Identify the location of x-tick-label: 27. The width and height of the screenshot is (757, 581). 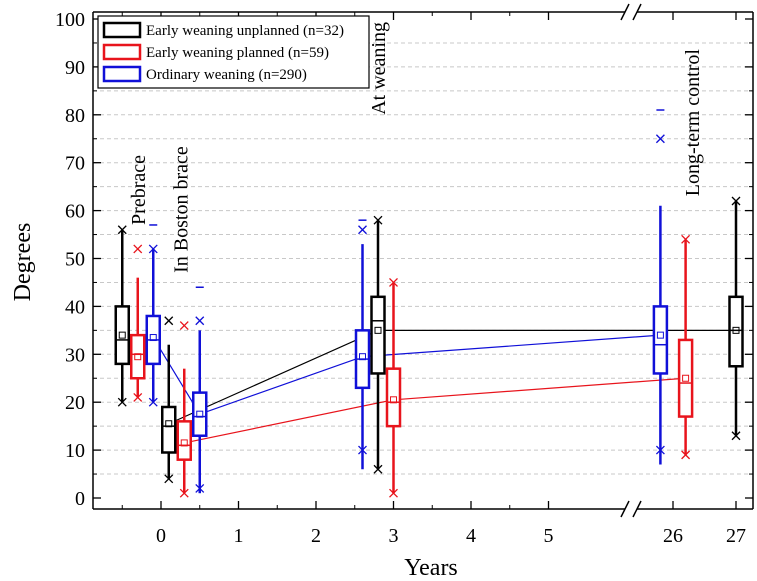
(736, 536).